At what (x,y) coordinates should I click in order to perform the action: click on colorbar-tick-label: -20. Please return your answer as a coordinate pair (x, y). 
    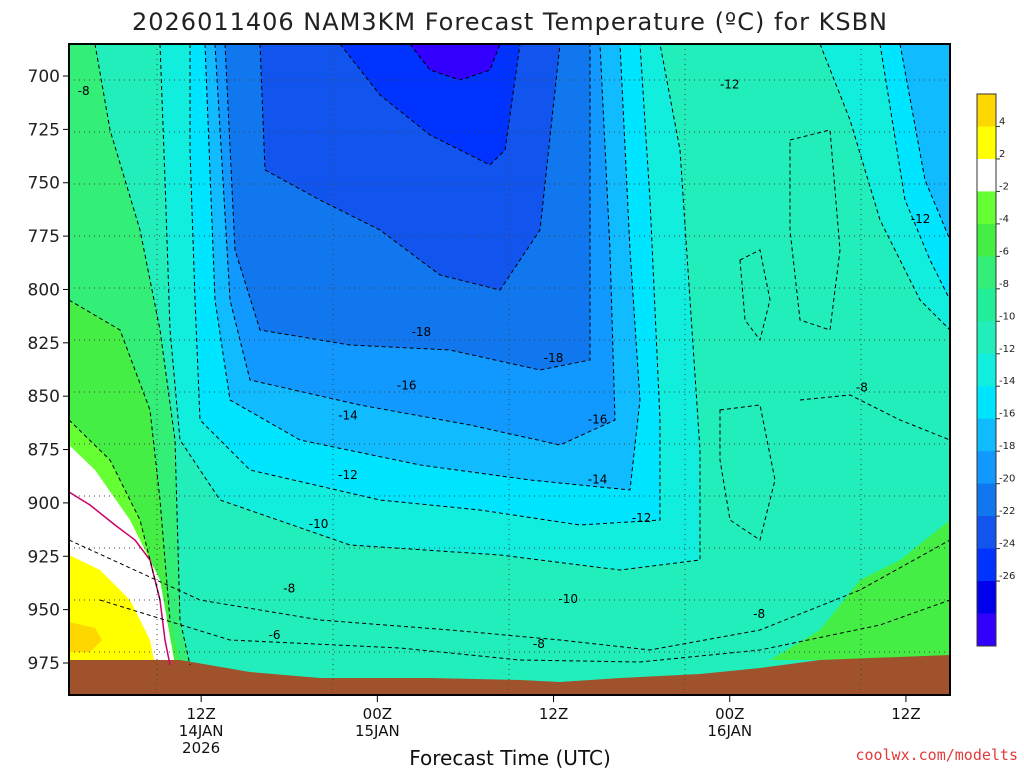
    Looking at the image, I should click on (1007, 479).